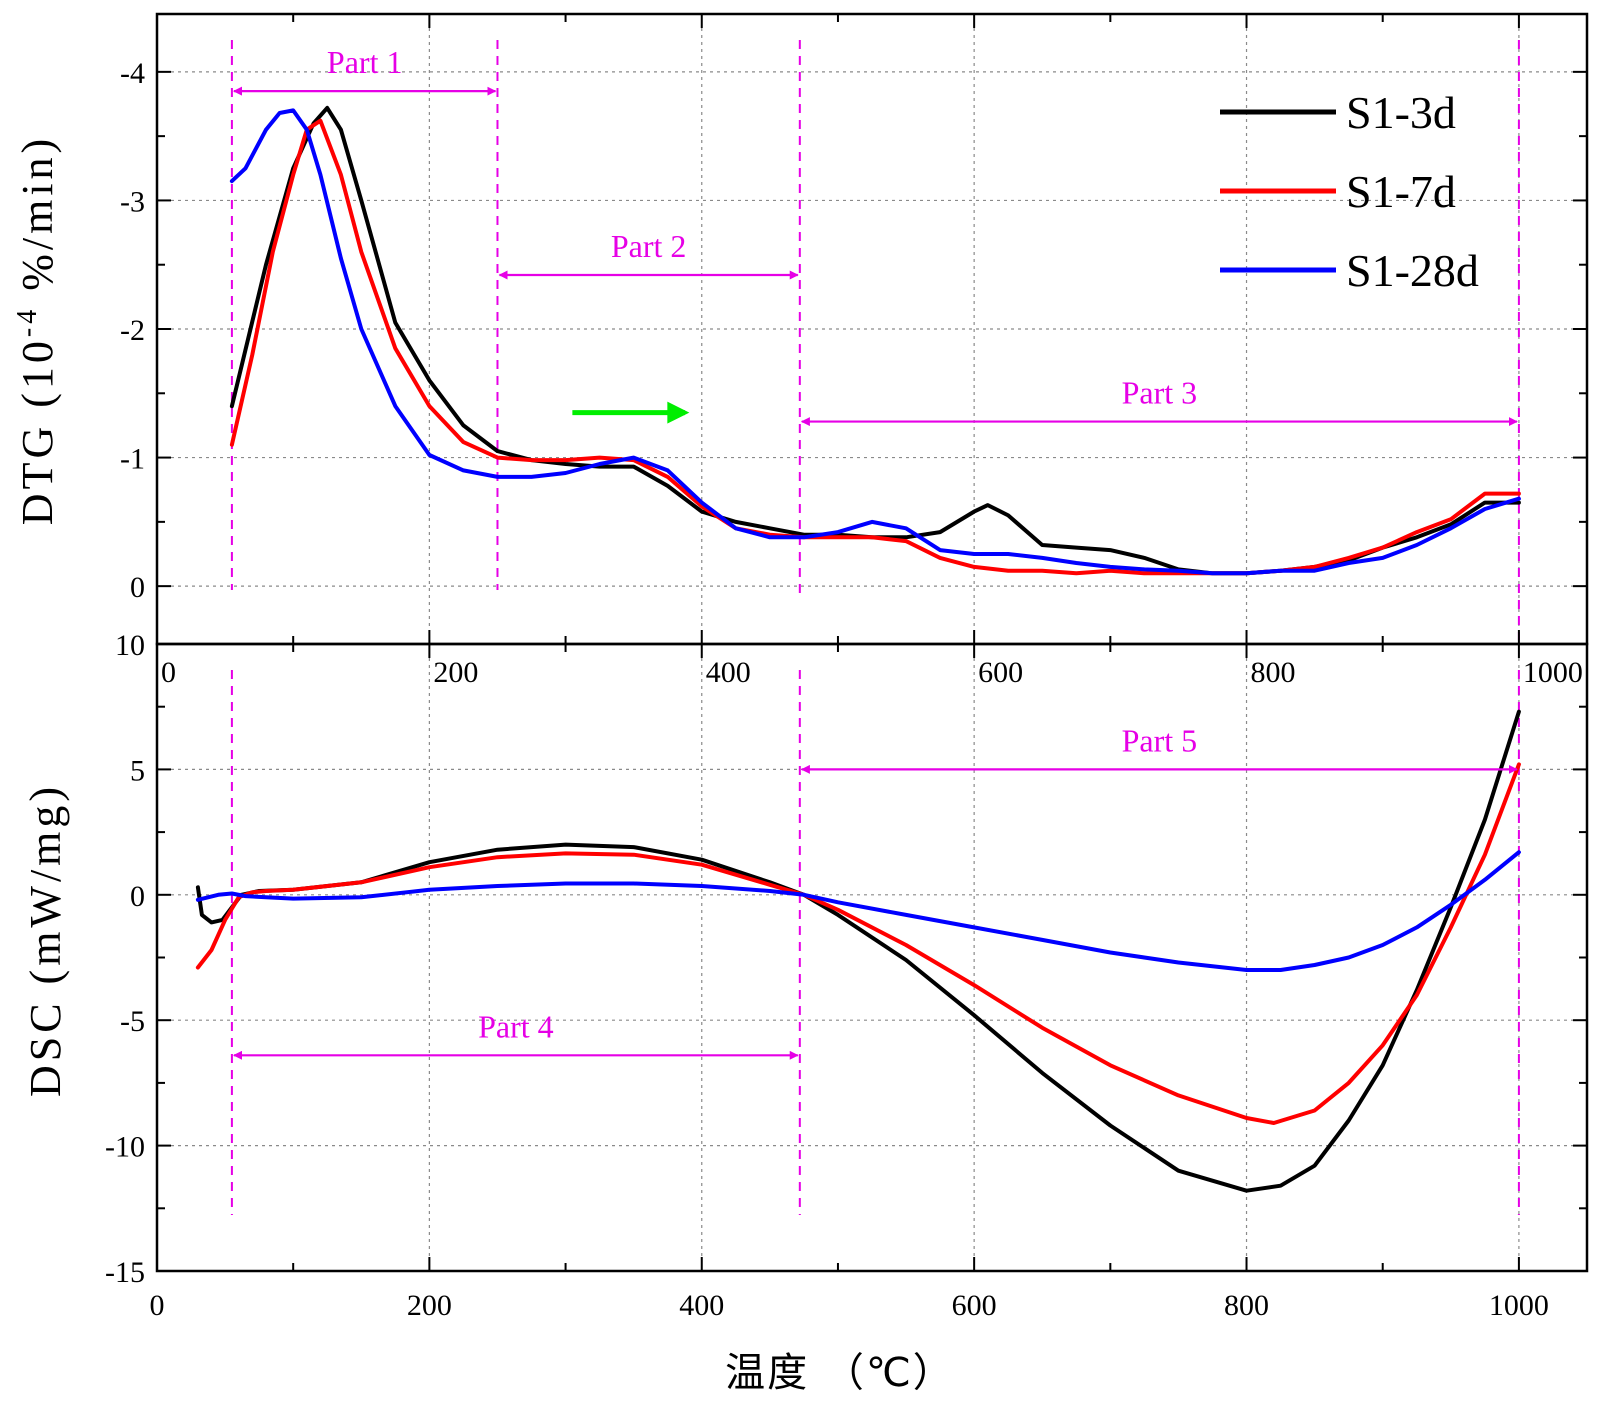  What do you see at coordinates (125, 1272) in the screenshot?
I see `dsc-y-tick-label--15: -15` at bounding box center [125, 1272].